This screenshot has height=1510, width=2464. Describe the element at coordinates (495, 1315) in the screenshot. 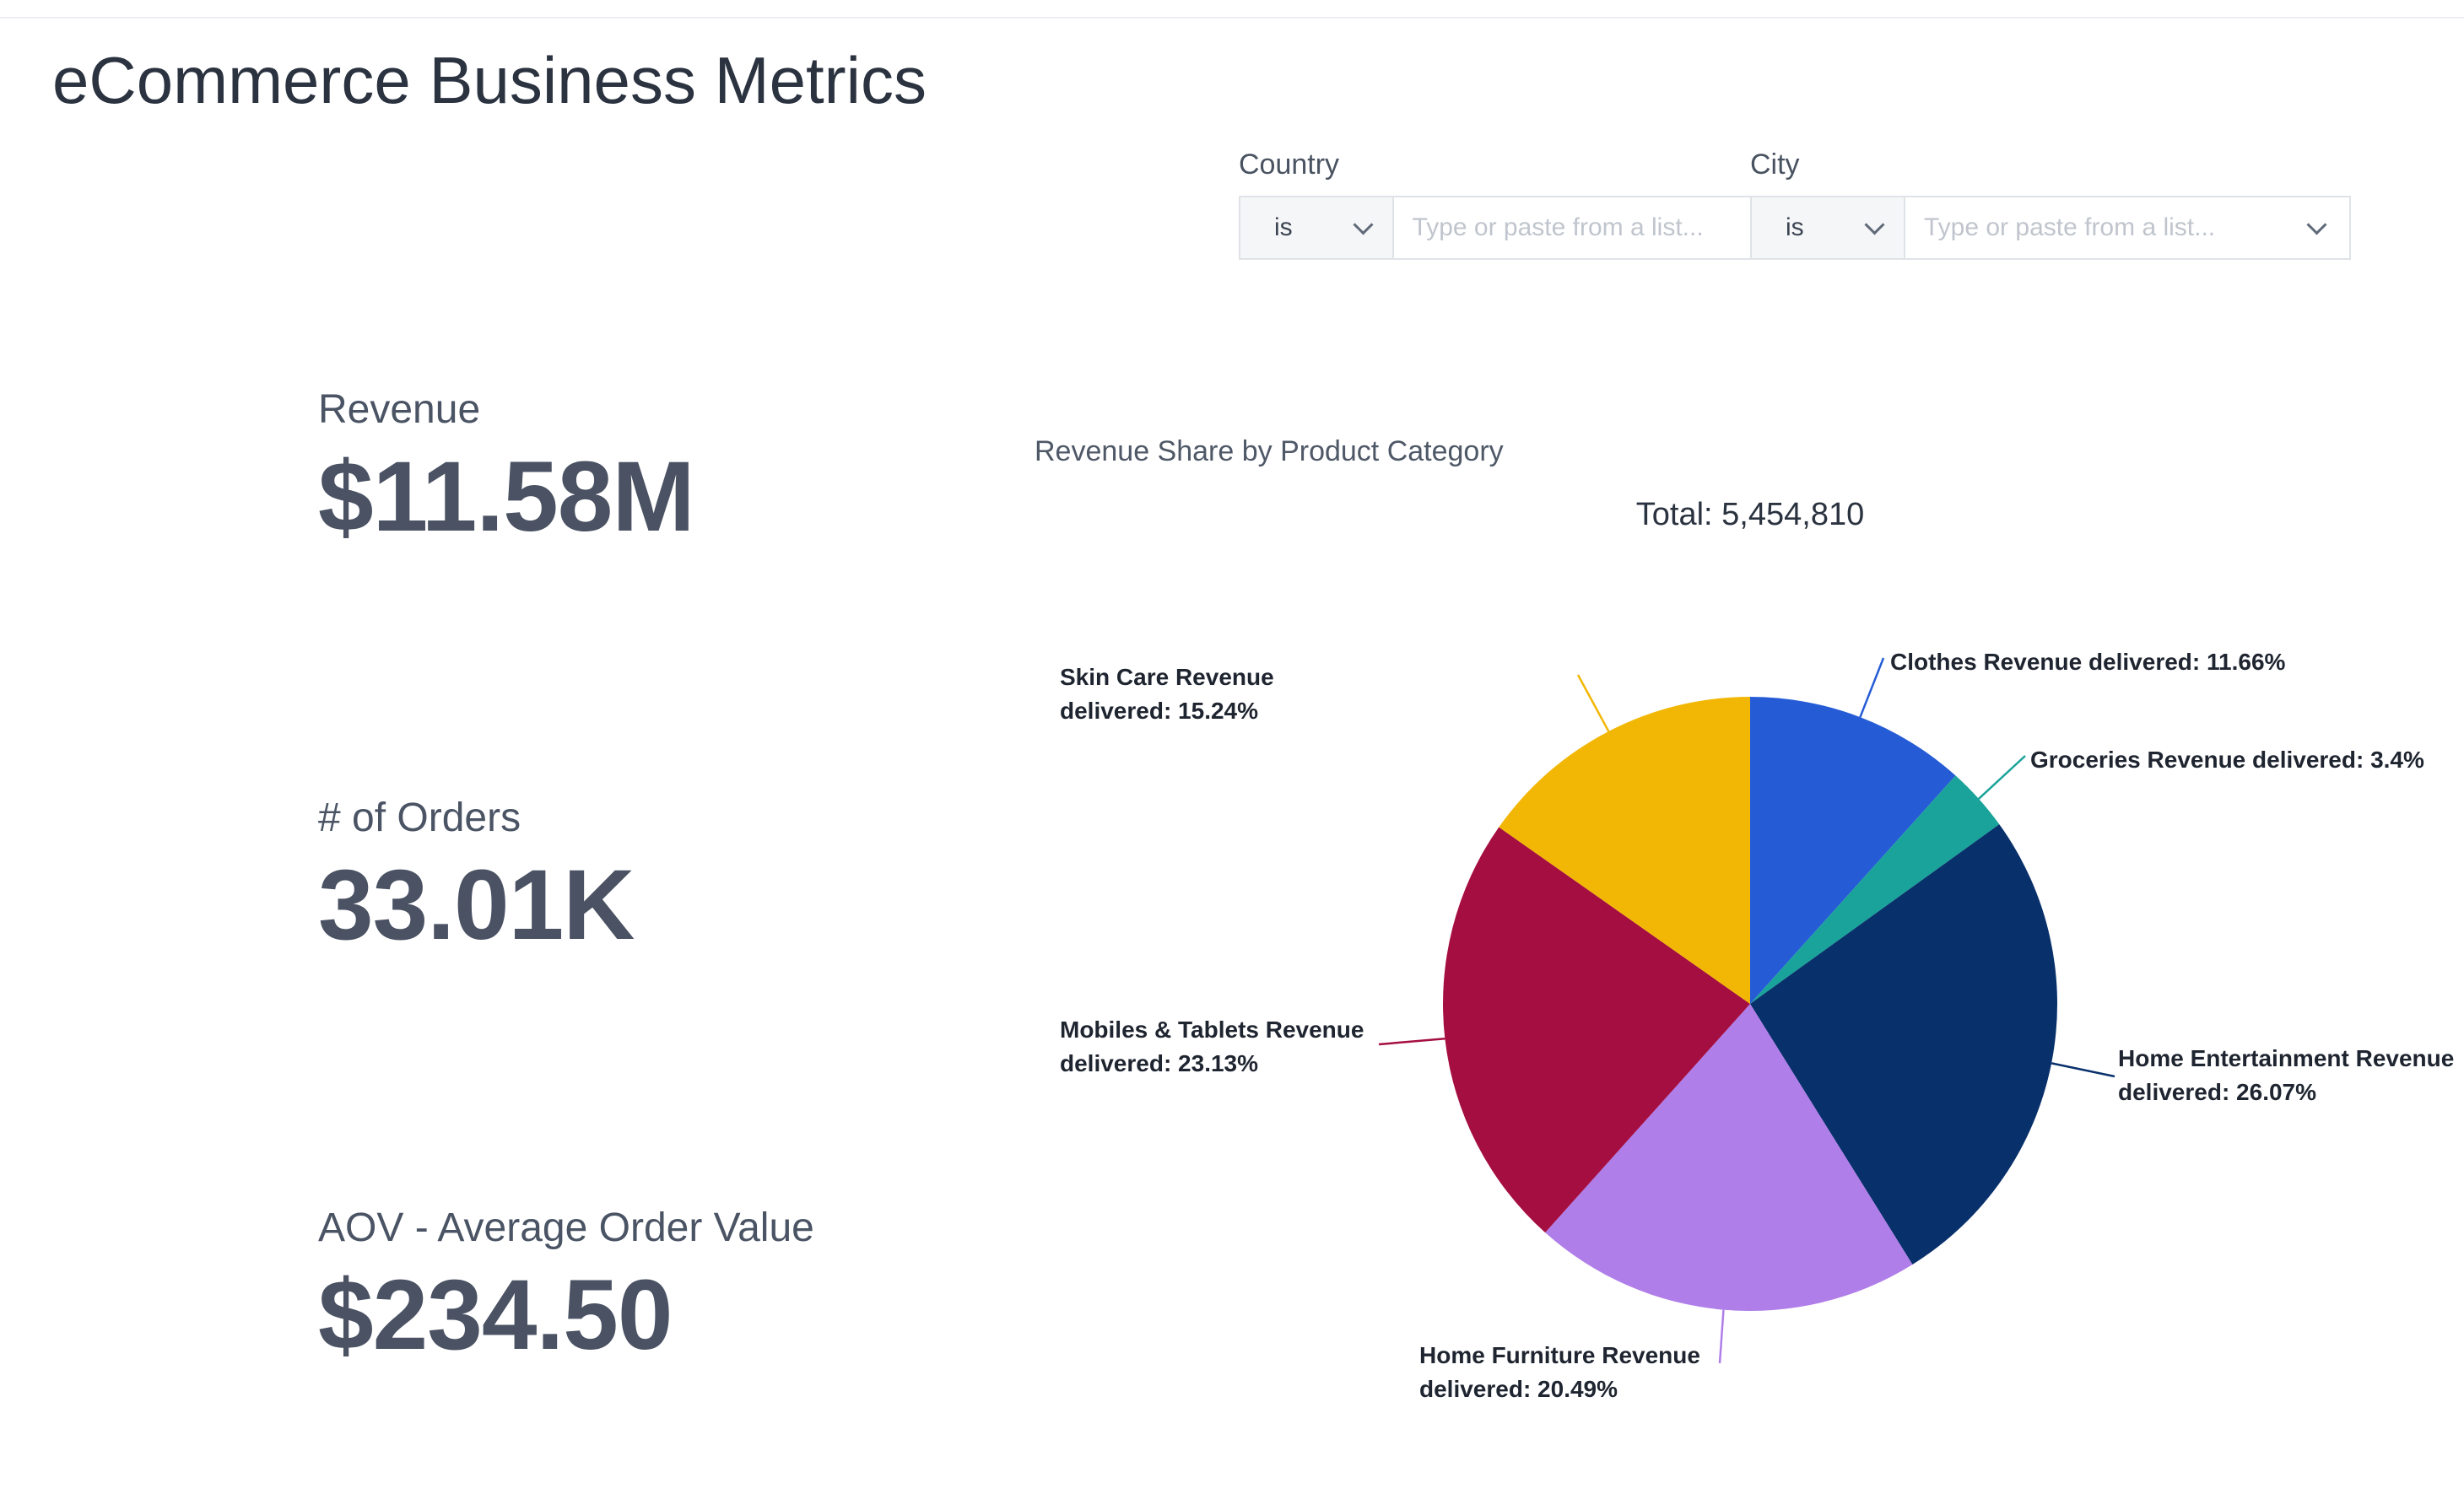

I see `kpi-value: $234.50` at that location.